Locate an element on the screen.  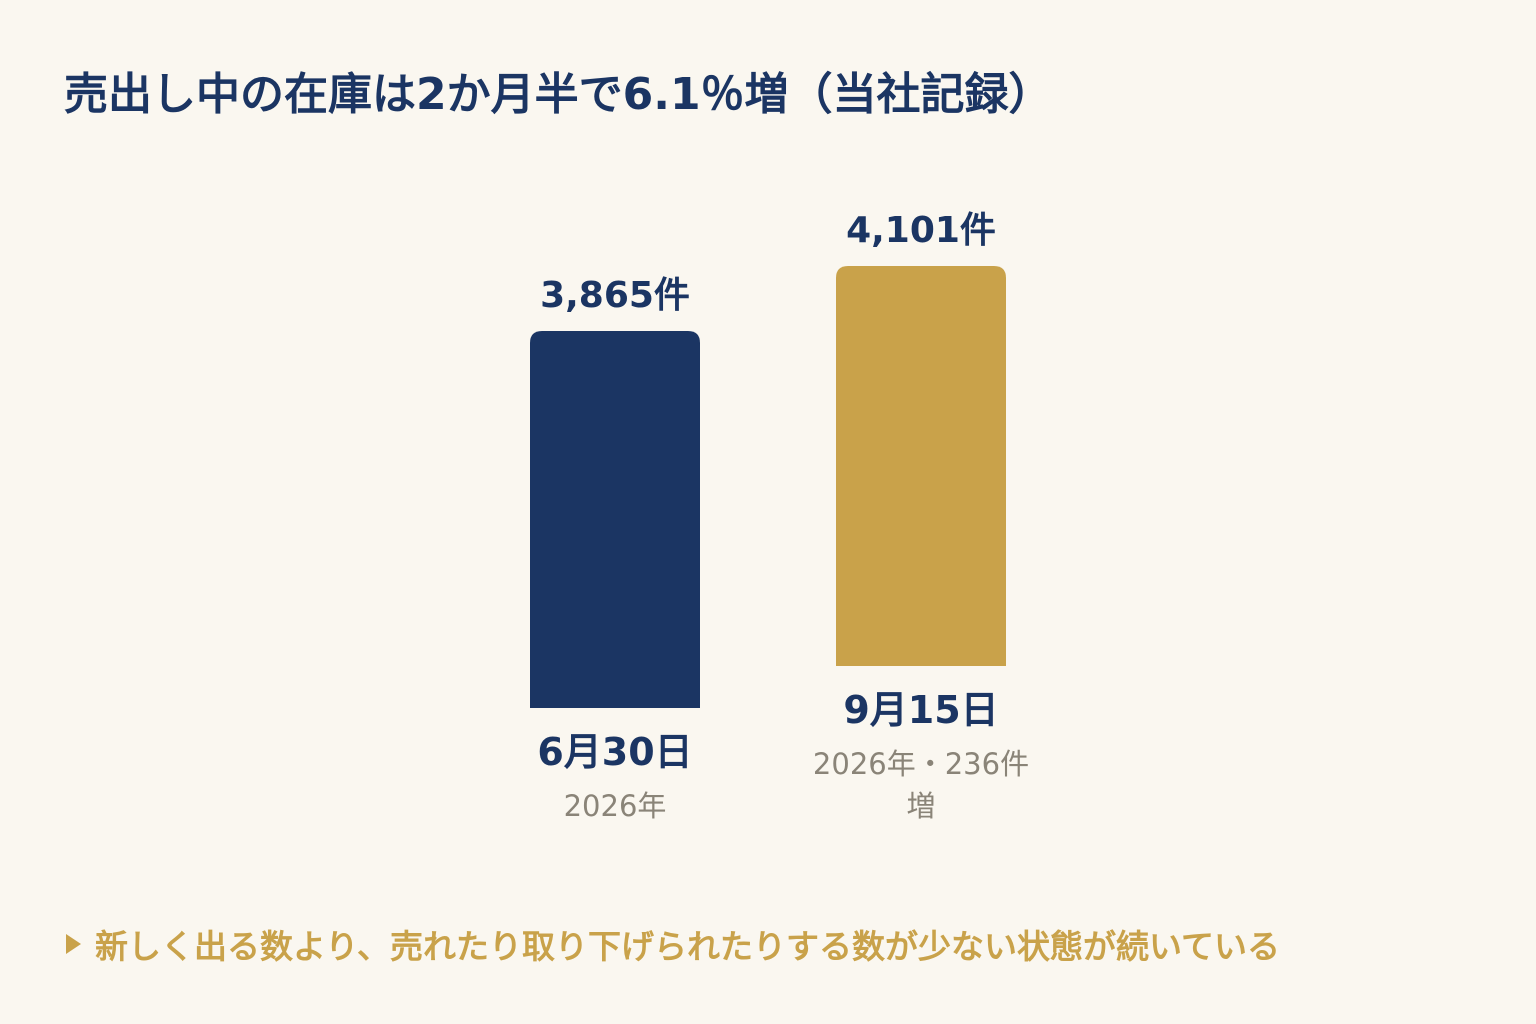
footnote: 新しく出る数より、売れたり取り下げられたりする数が少ない状態が続いている is located at coordinates (673, 944).